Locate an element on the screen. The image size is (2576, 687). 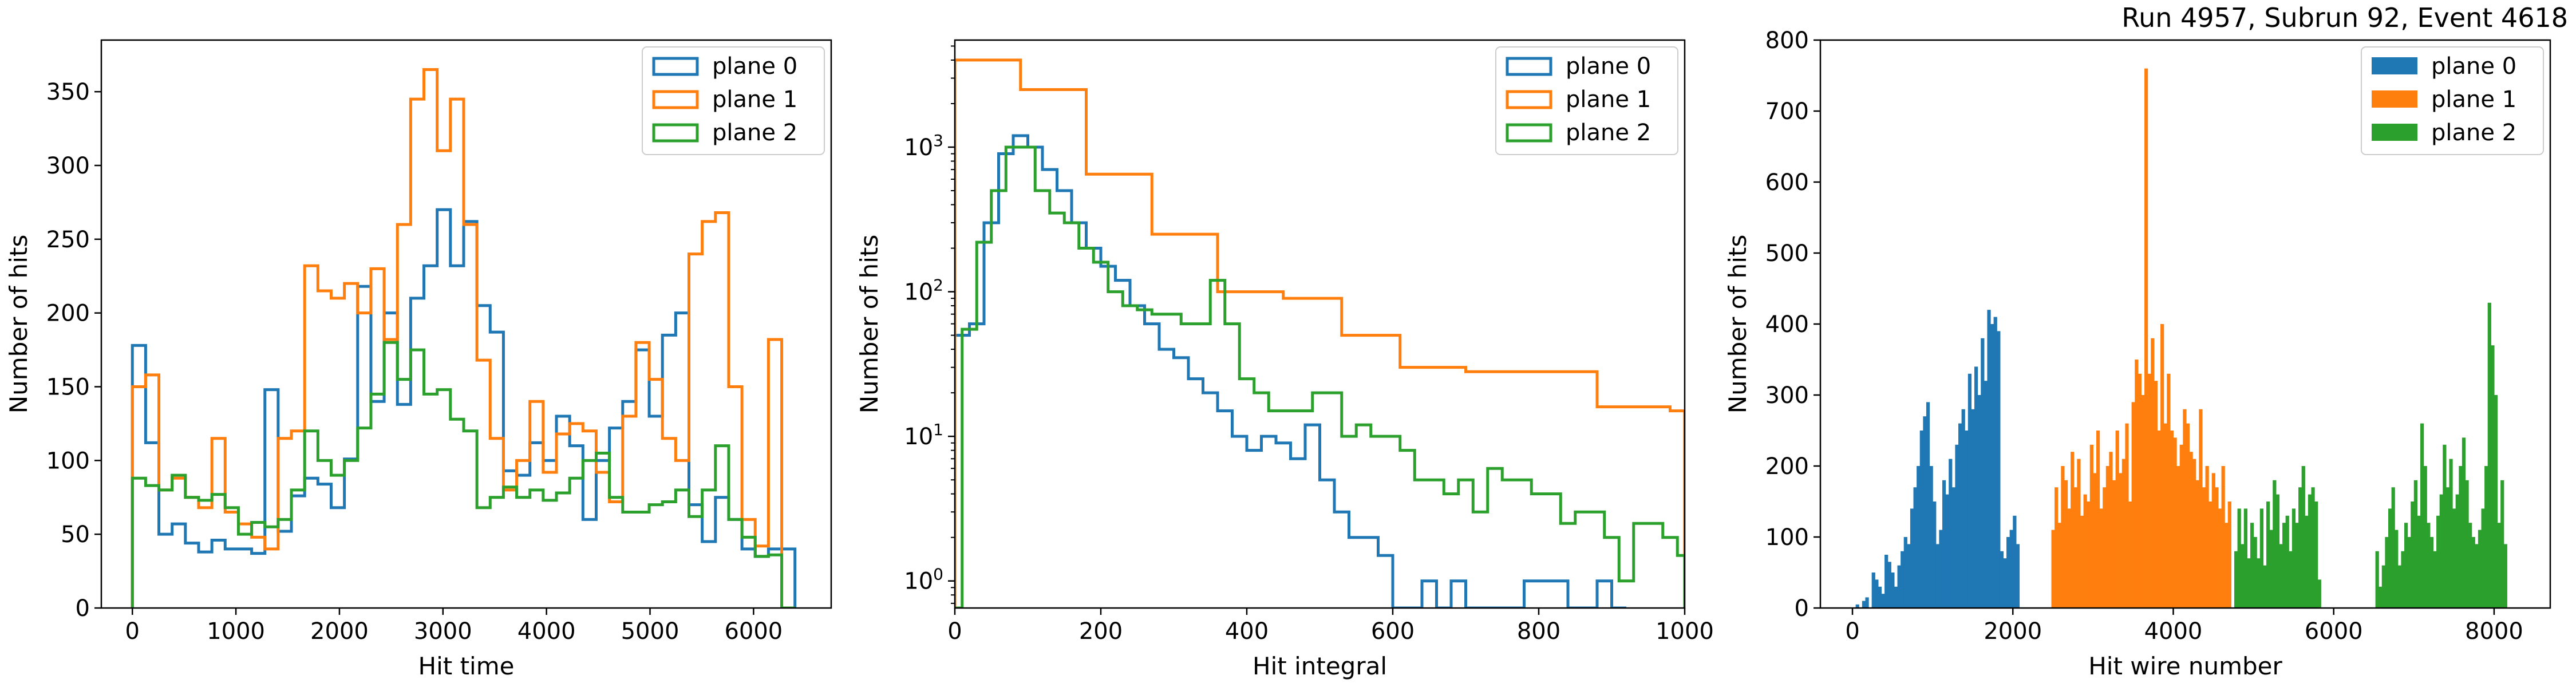
y-tick-label: 300 is located at coordinates (1787, 396).